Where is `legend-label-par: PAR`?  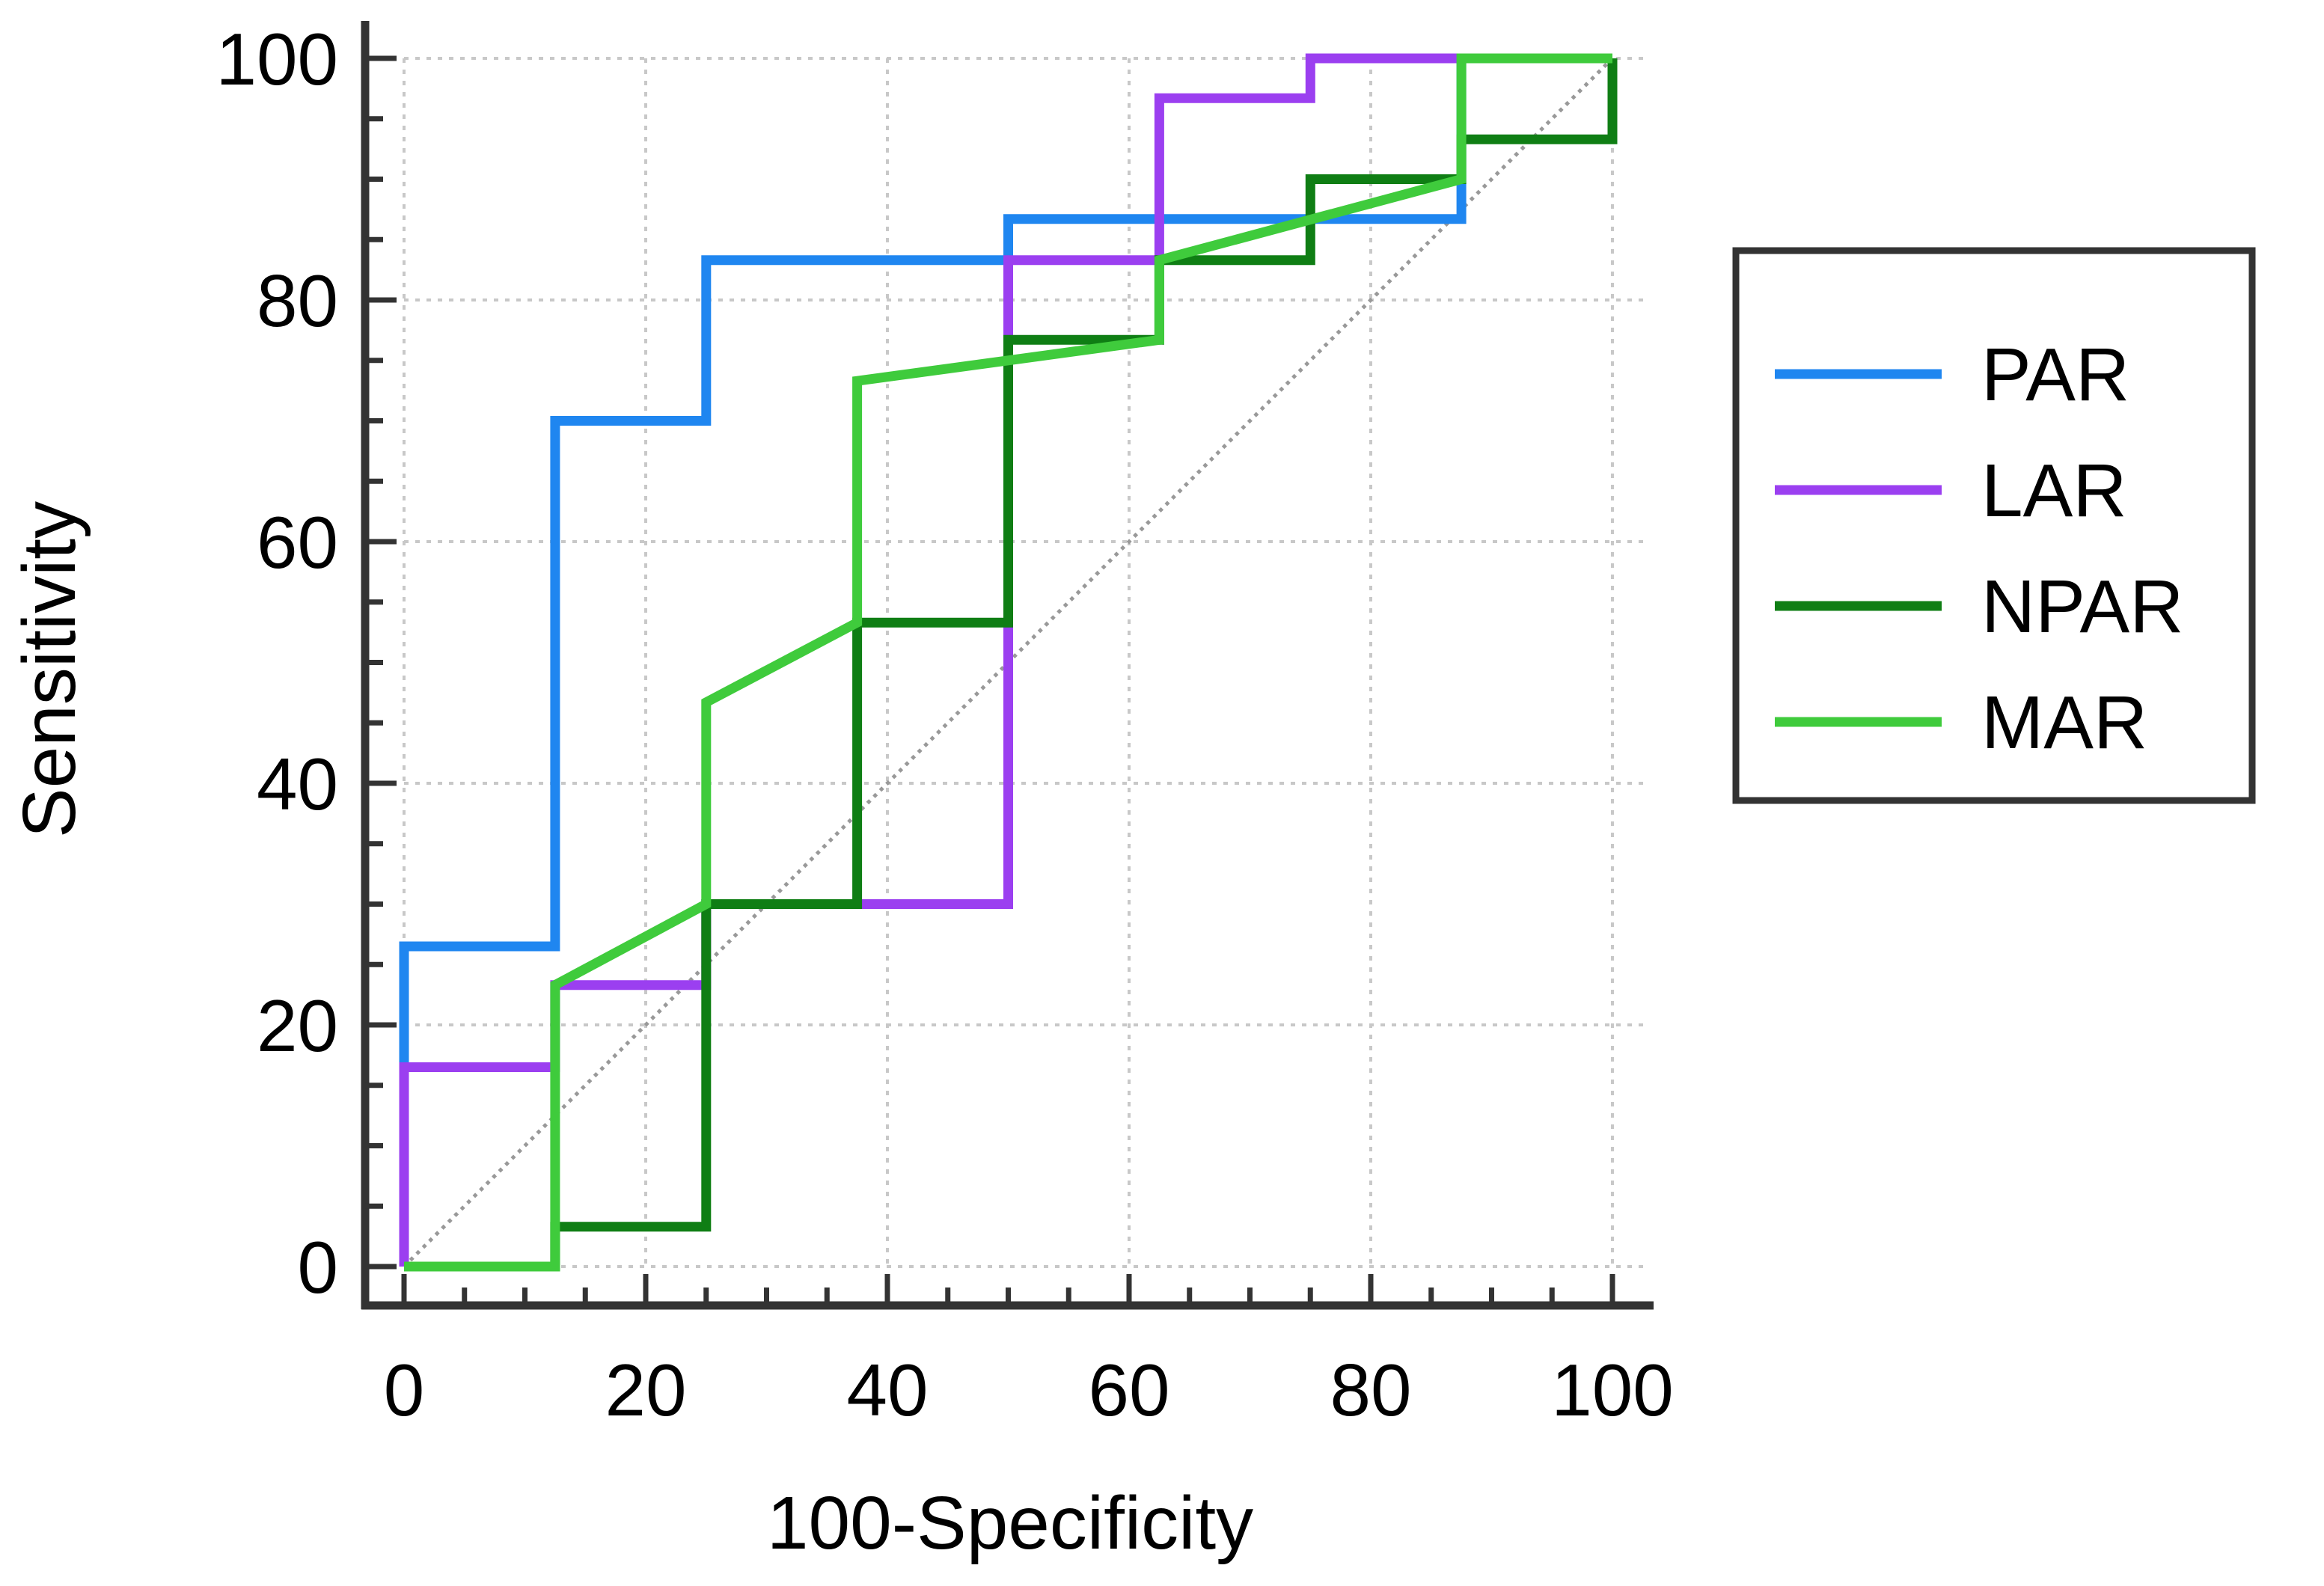
legend-label-par: PAR is located at coordinates (2055, 375).